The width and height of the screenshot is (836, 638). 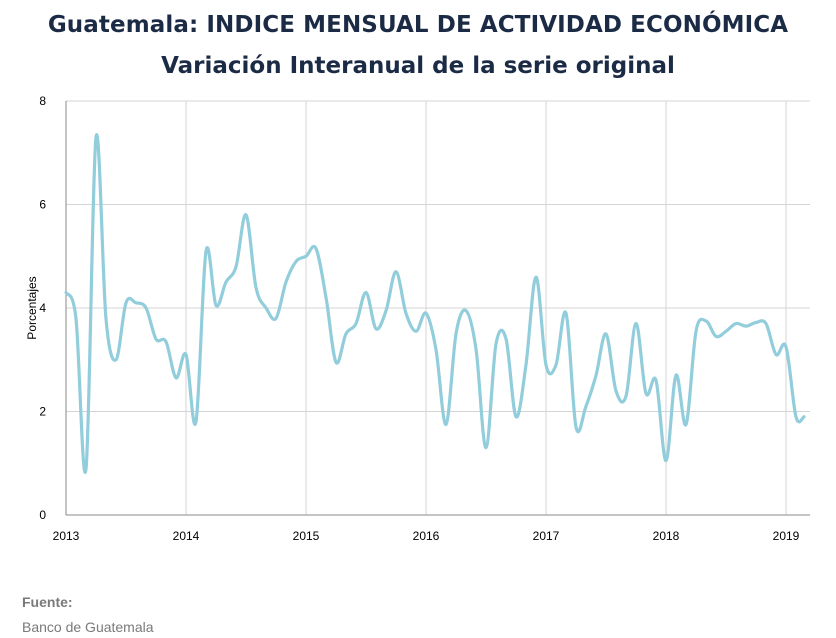 I want to click on x-tick-label: 2014, so click(x=186, y=536).